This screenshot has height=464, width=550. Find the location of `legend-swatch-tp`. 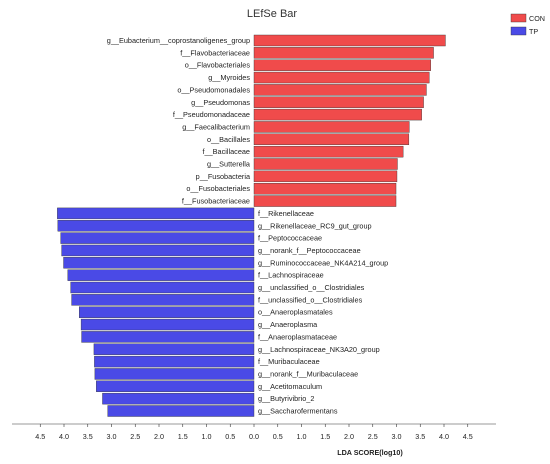

legend-swatch-tp is located at coordinates (518, 31).